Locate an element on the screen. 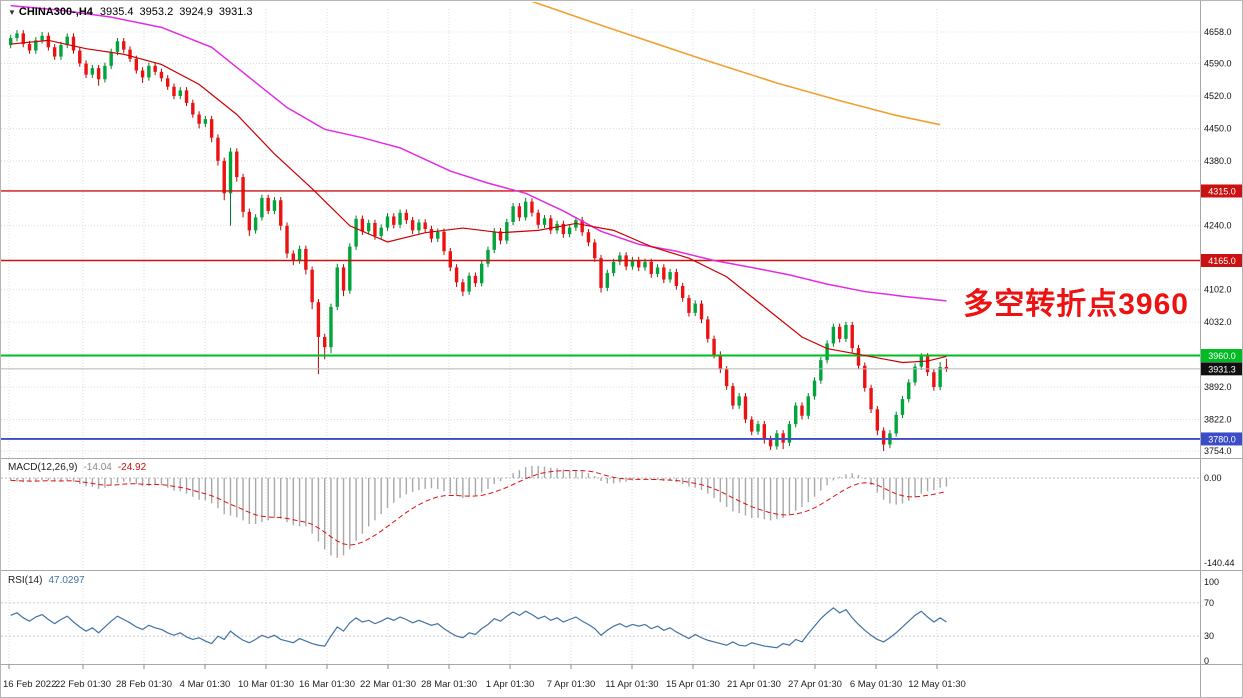 The width and height of the screenshot is (1243, 698). ma-long-orange is located at coordinates (736, 64).